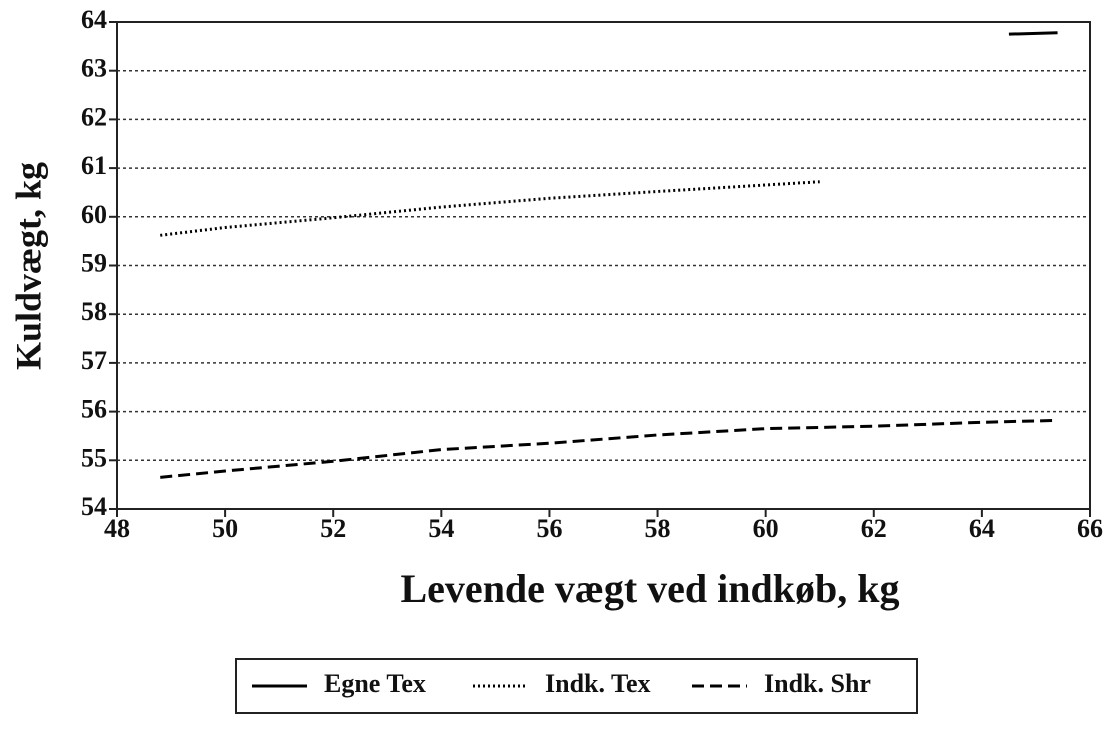  Describe the element at coordinates (1090, 528) in the screenshot. I see `x-tick-label: 66` at that location.